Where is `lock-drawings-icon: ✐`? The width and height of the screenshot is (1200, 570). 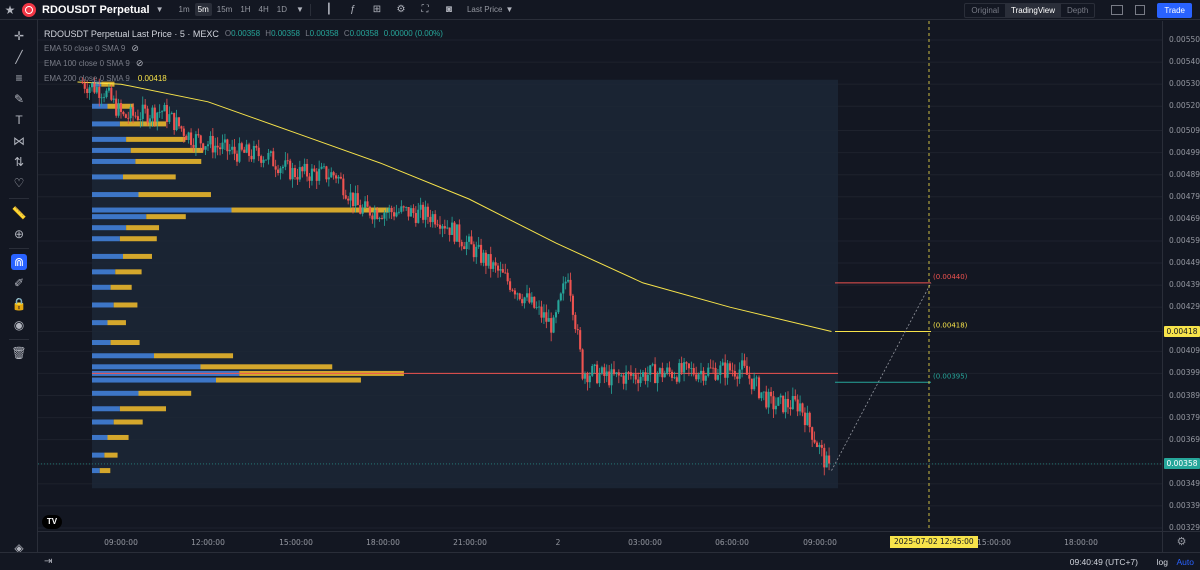 lock-drawings-icon: ✐ is located at coordinates (19, 283).